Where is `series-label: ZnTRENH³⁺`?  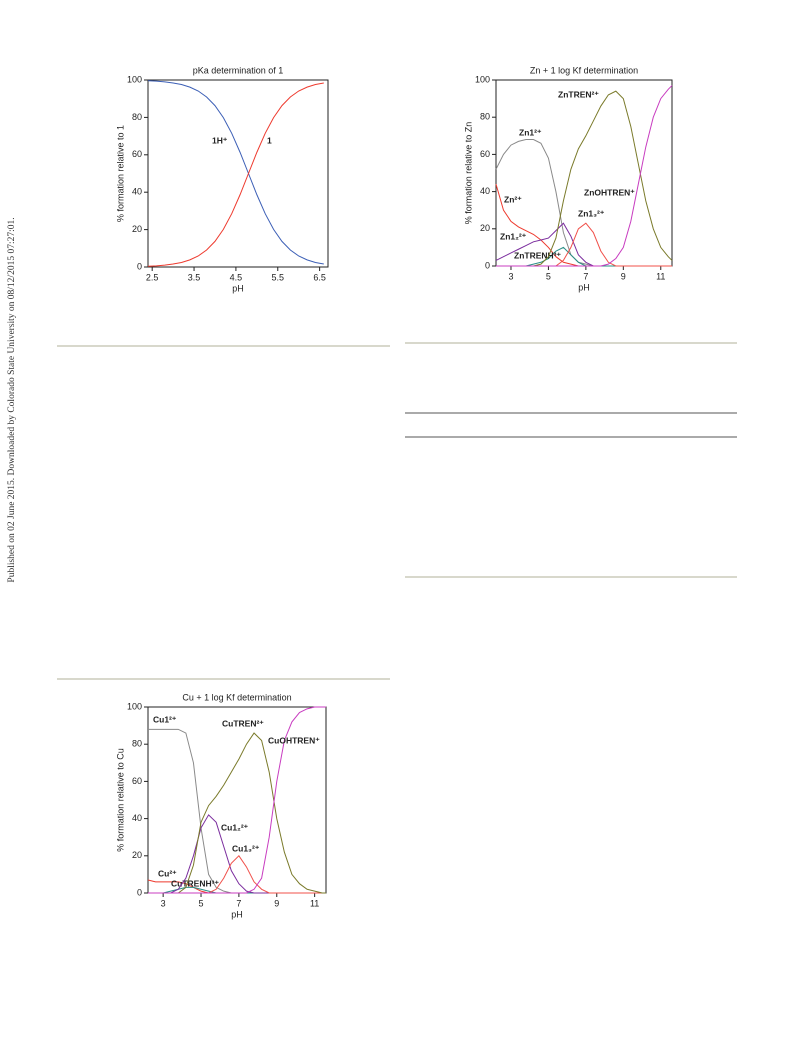
series-label: ZnTRENH³⁺ is located at coordinates (537, 255).